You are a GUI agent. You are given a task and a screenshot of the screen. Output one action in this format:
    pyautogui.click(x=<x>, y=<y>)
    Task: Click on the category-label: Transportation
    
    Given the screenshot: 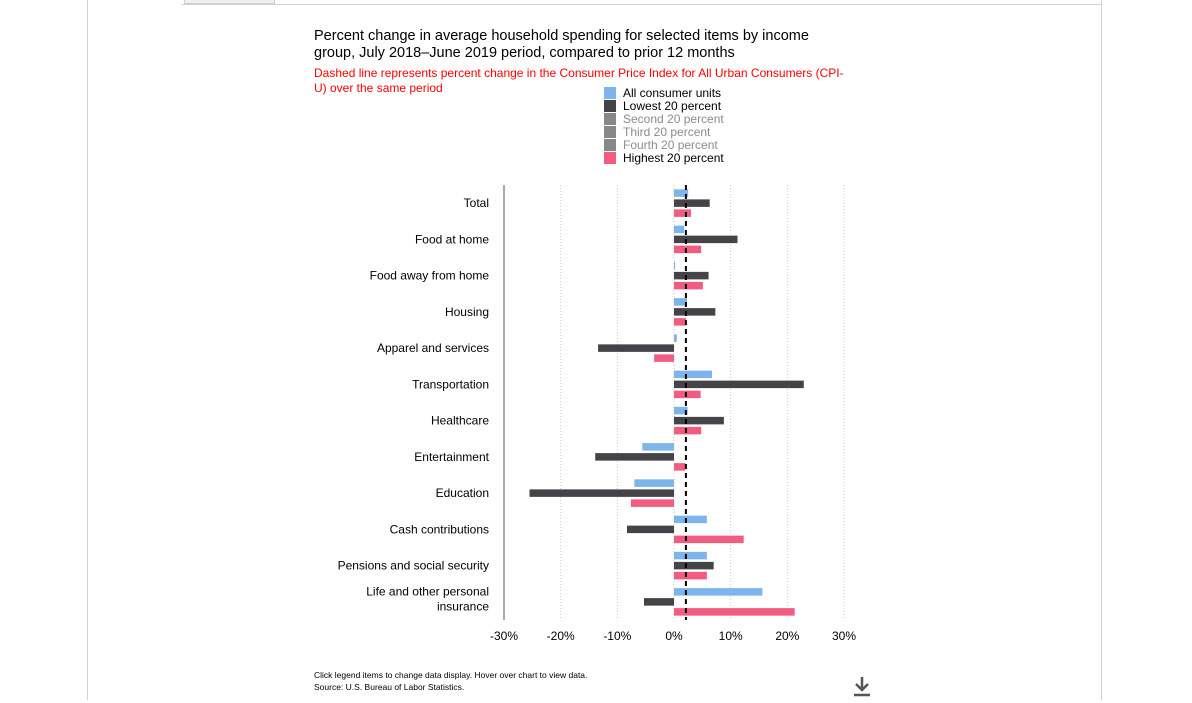 What is the action you would take?
    pyautogui.click(x=450, y=384)
    